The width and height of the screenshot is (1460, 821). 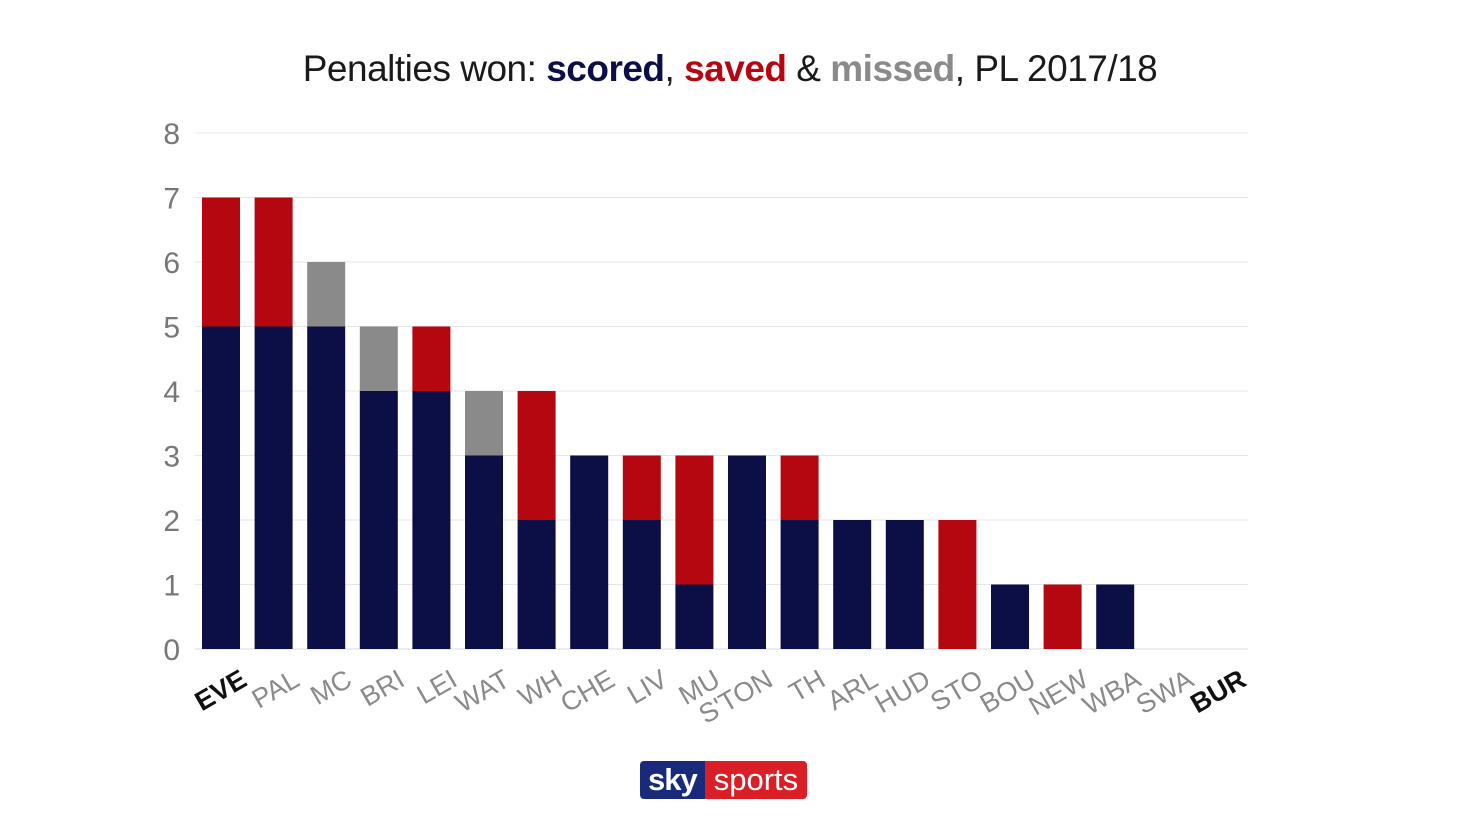 I want to click on x-tick-label: MC, so click(x=330, y=687).